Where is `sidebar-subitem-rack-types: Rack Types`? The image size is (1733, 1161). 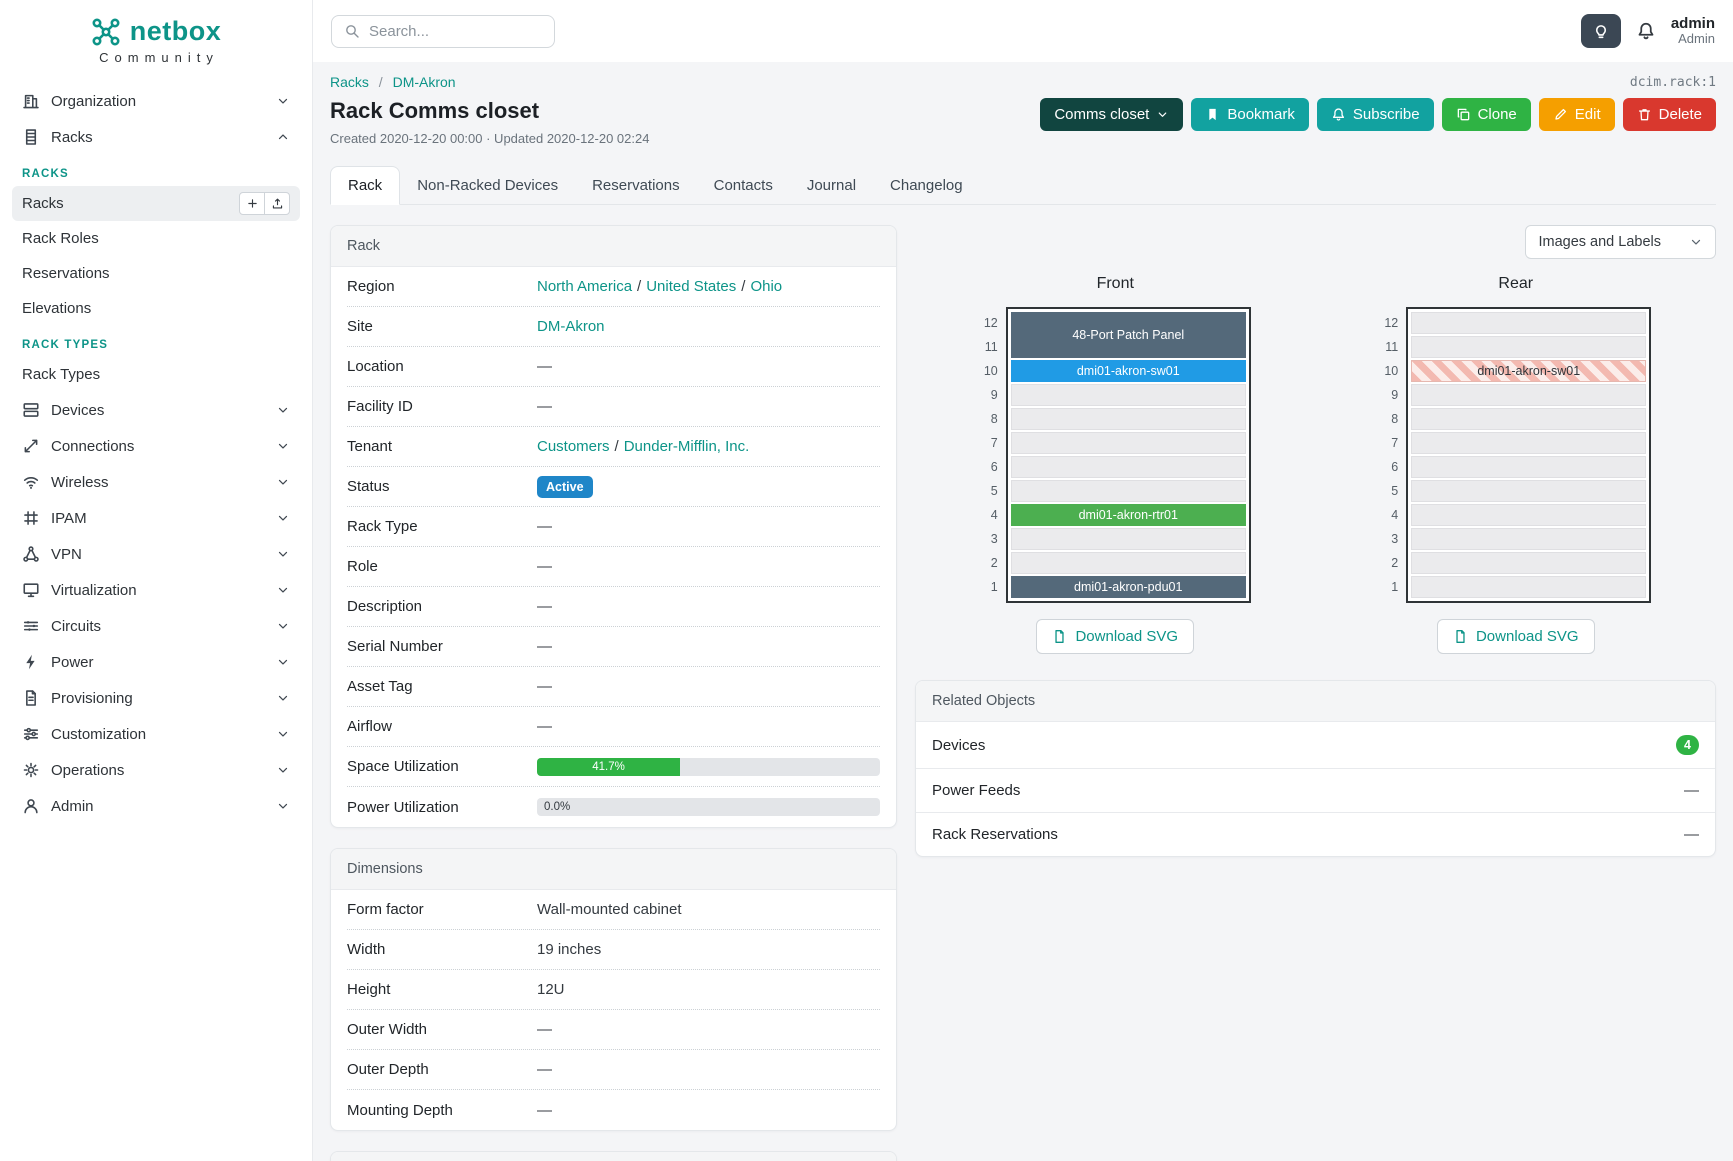
sidebar-subitem-rack-types: Rack Types is located at coordinates (156, 374).